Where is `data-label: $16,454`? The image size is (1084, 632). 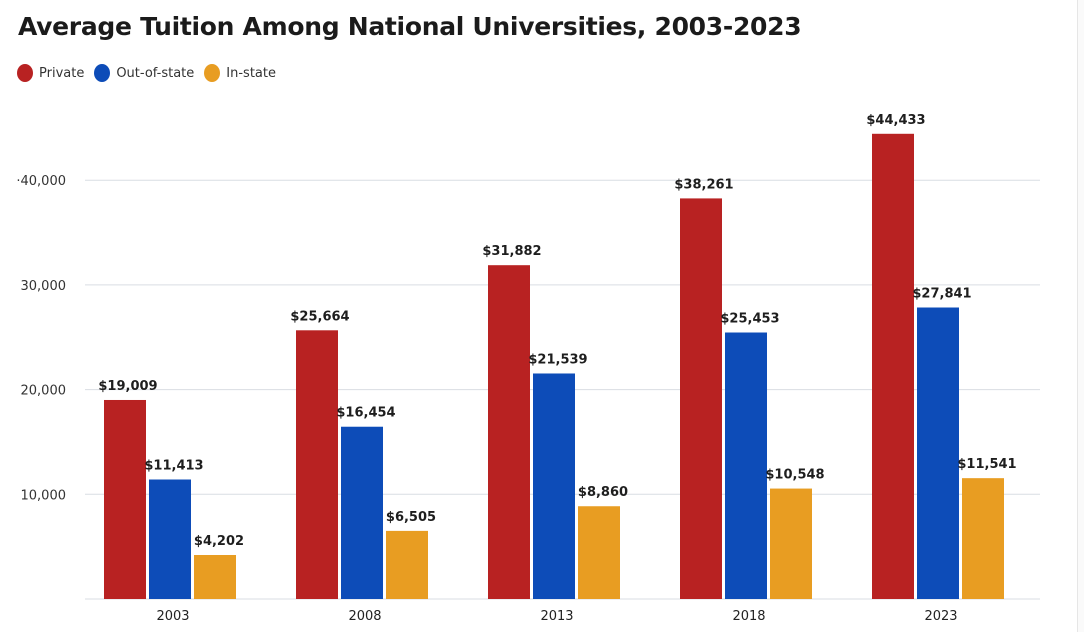 data-label: $16,454 is located at coordinates (365, 413).